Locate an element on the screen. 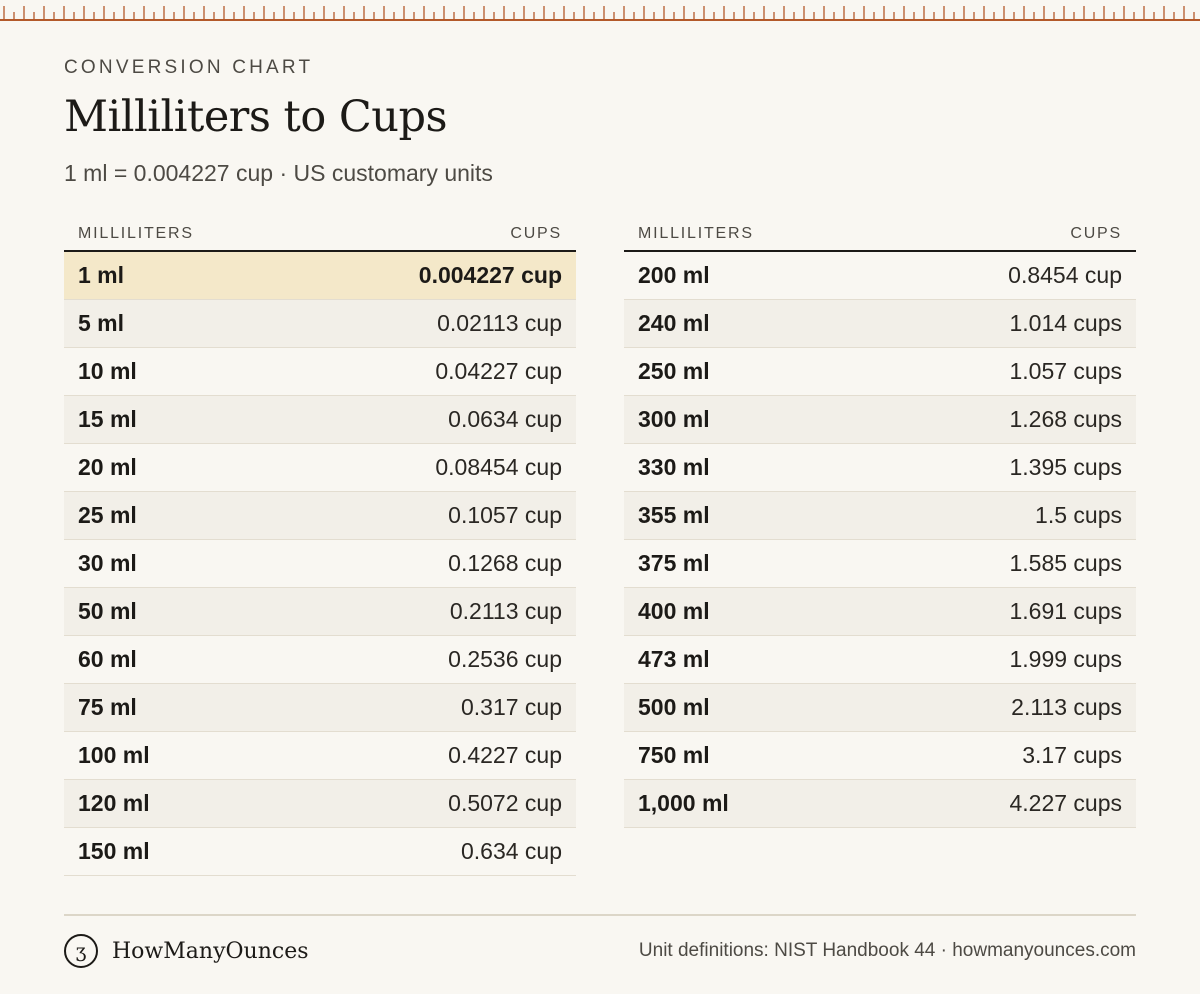 This screenshot has width=1200, height=994. ml-value: 1,000 ml is located at coordinates (683, 803).